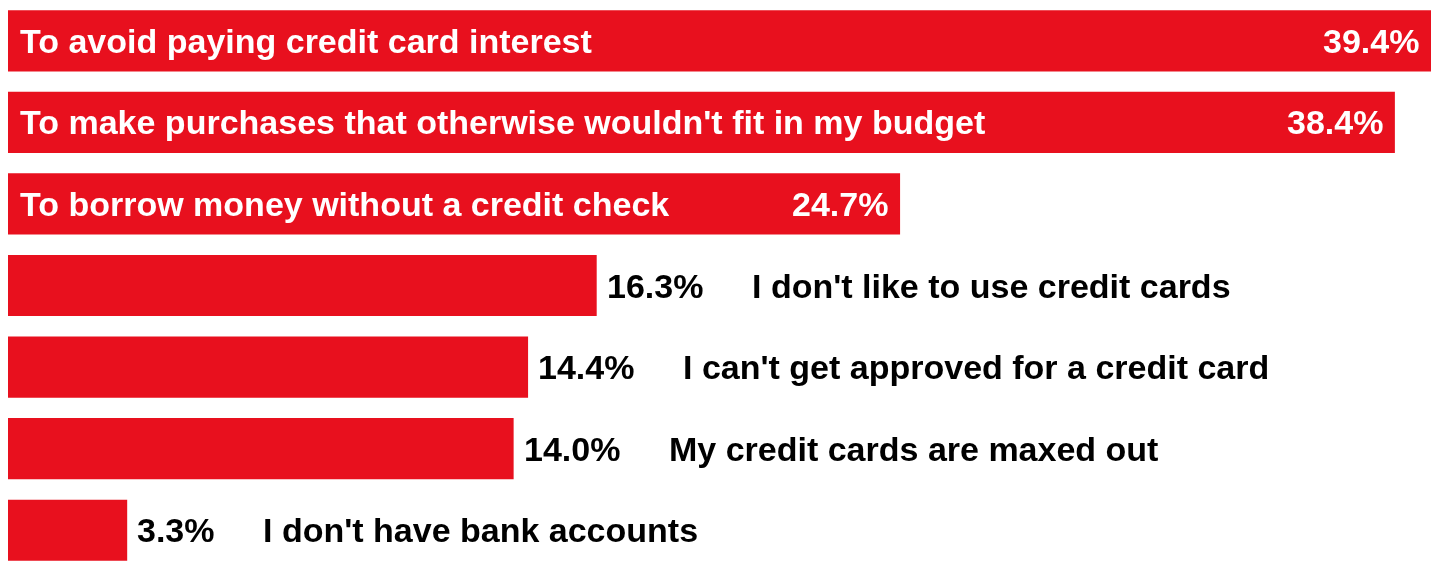 The width and height of the screenshot is (1431, 571). I want to click on y-tick-label: To make purchases that otherwise wouldn't fit in my budget, so click(503, 122).